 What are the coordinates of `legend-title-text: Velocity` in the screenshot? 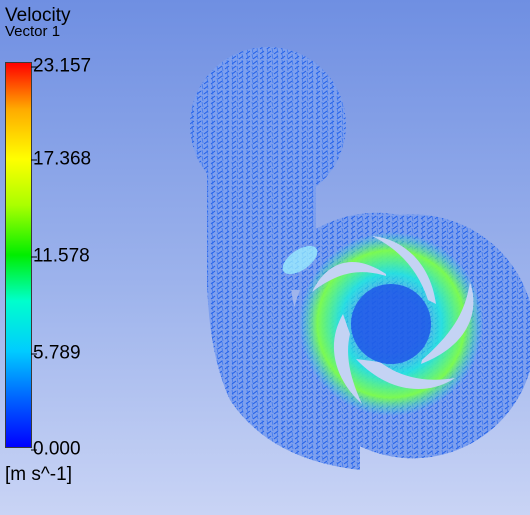 It's located at (38, 15).